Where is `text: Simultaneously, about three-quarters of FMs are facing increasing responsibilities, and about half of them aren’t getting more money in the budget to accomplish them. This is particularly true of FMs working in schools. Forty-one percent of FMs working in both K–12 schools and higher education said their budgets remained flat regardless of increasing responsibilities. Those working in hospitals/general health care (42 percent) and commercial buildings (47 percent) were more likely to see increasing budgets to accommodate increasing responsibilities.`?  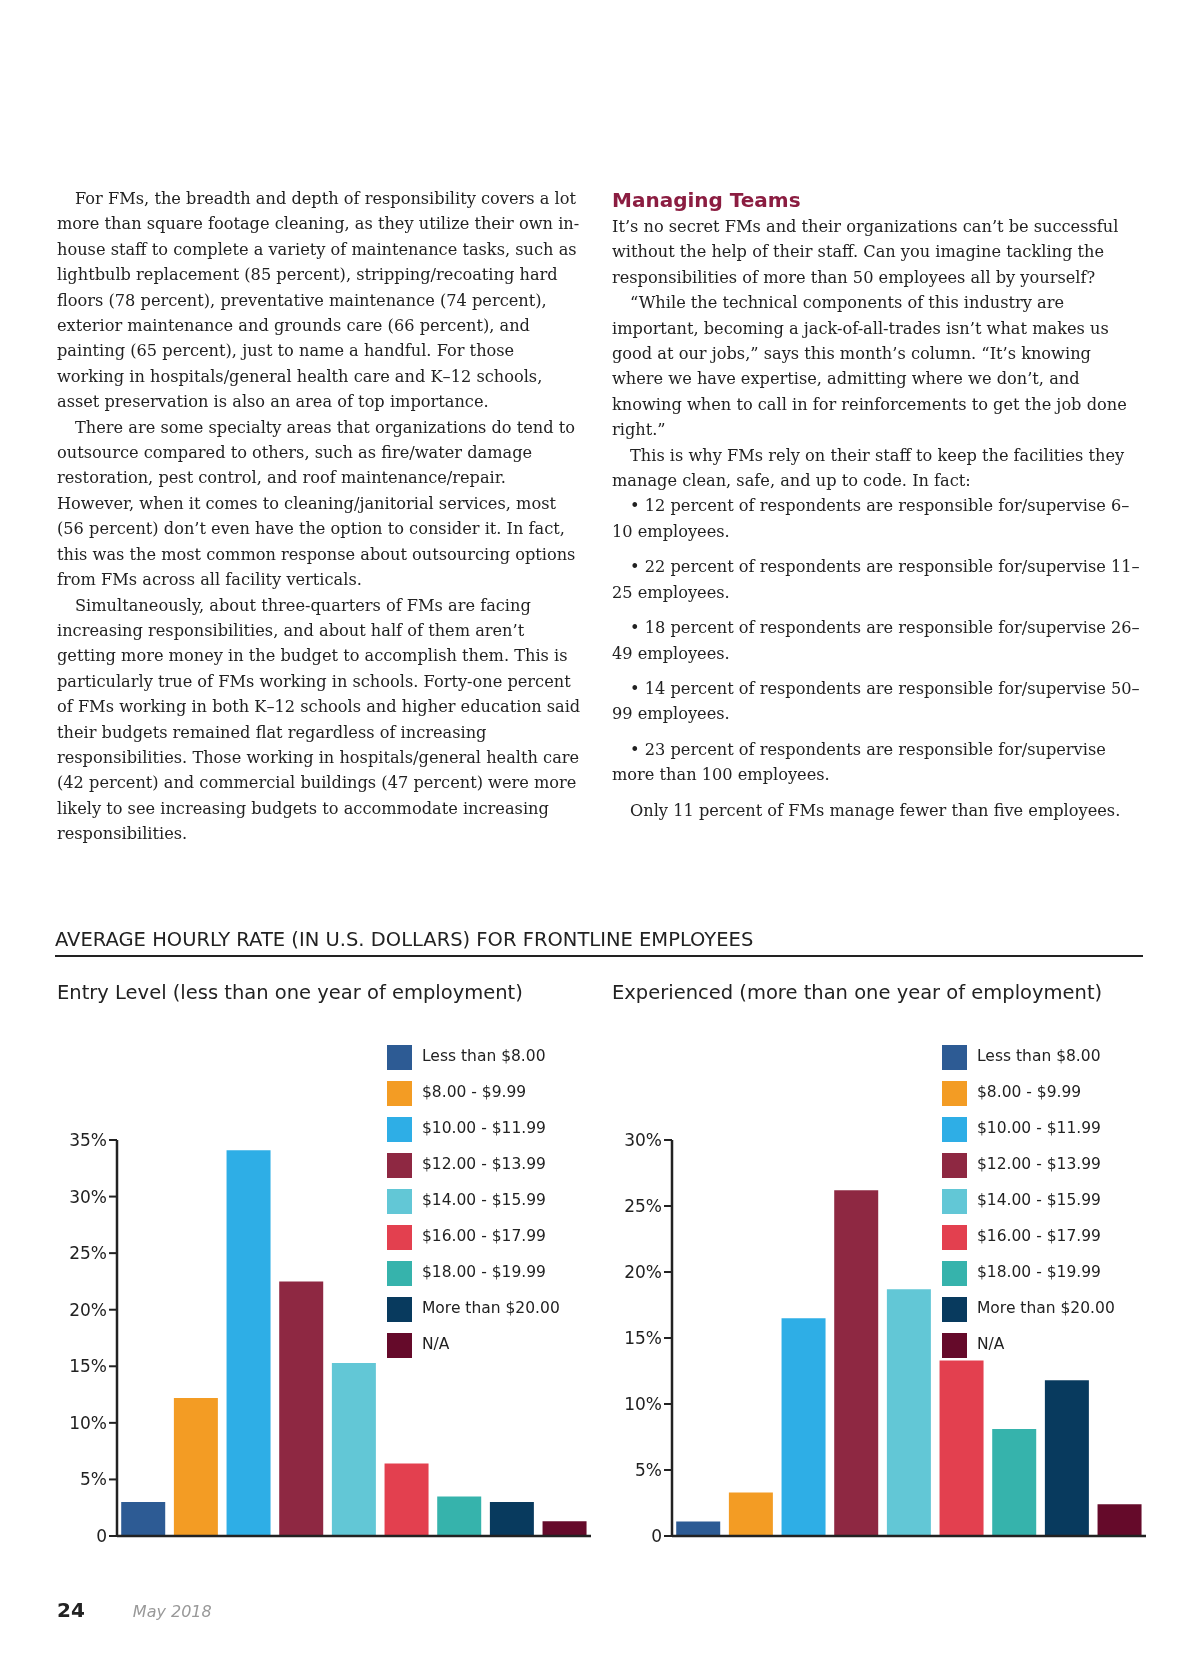
text: Simultaneously, about three-quarters of FMs are facing increasing responsibilities, and about half of them aren’t getting more money in the budget to accomplish them. This is particularly true of FMs working in schools. Forty-one percent of FMs working in both K–12 schools and higher education said their budgets remained flat regardless of increasing responsibilities. Those working in hospitals/general health care (42 percent) and commercial buildings (47 percent) were more likely to see increasing budgets to accommodate increasing responsibilities. is located at coordinates (319, 719).